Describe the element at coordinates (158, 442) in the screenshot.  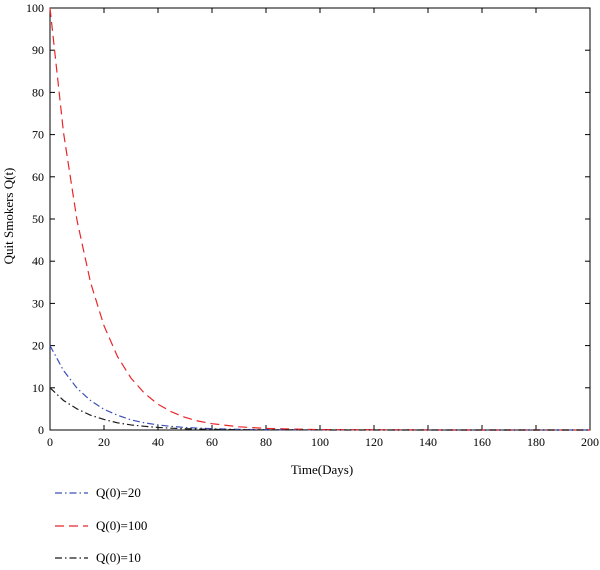
I see `x-tick-label: 40` at that location.